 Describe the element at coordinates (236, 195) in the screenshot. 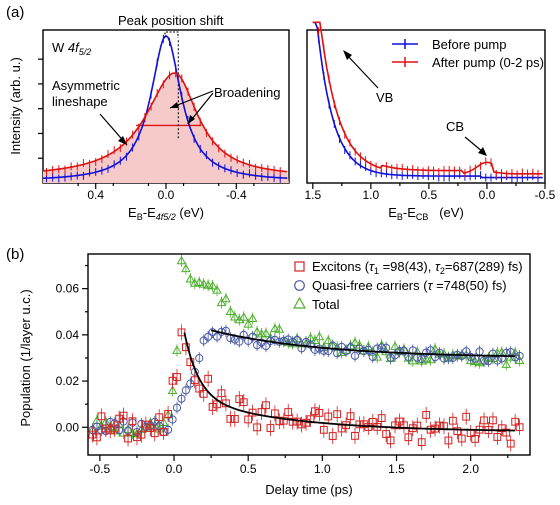

I see `x-tick-label: -0.4` at that location.